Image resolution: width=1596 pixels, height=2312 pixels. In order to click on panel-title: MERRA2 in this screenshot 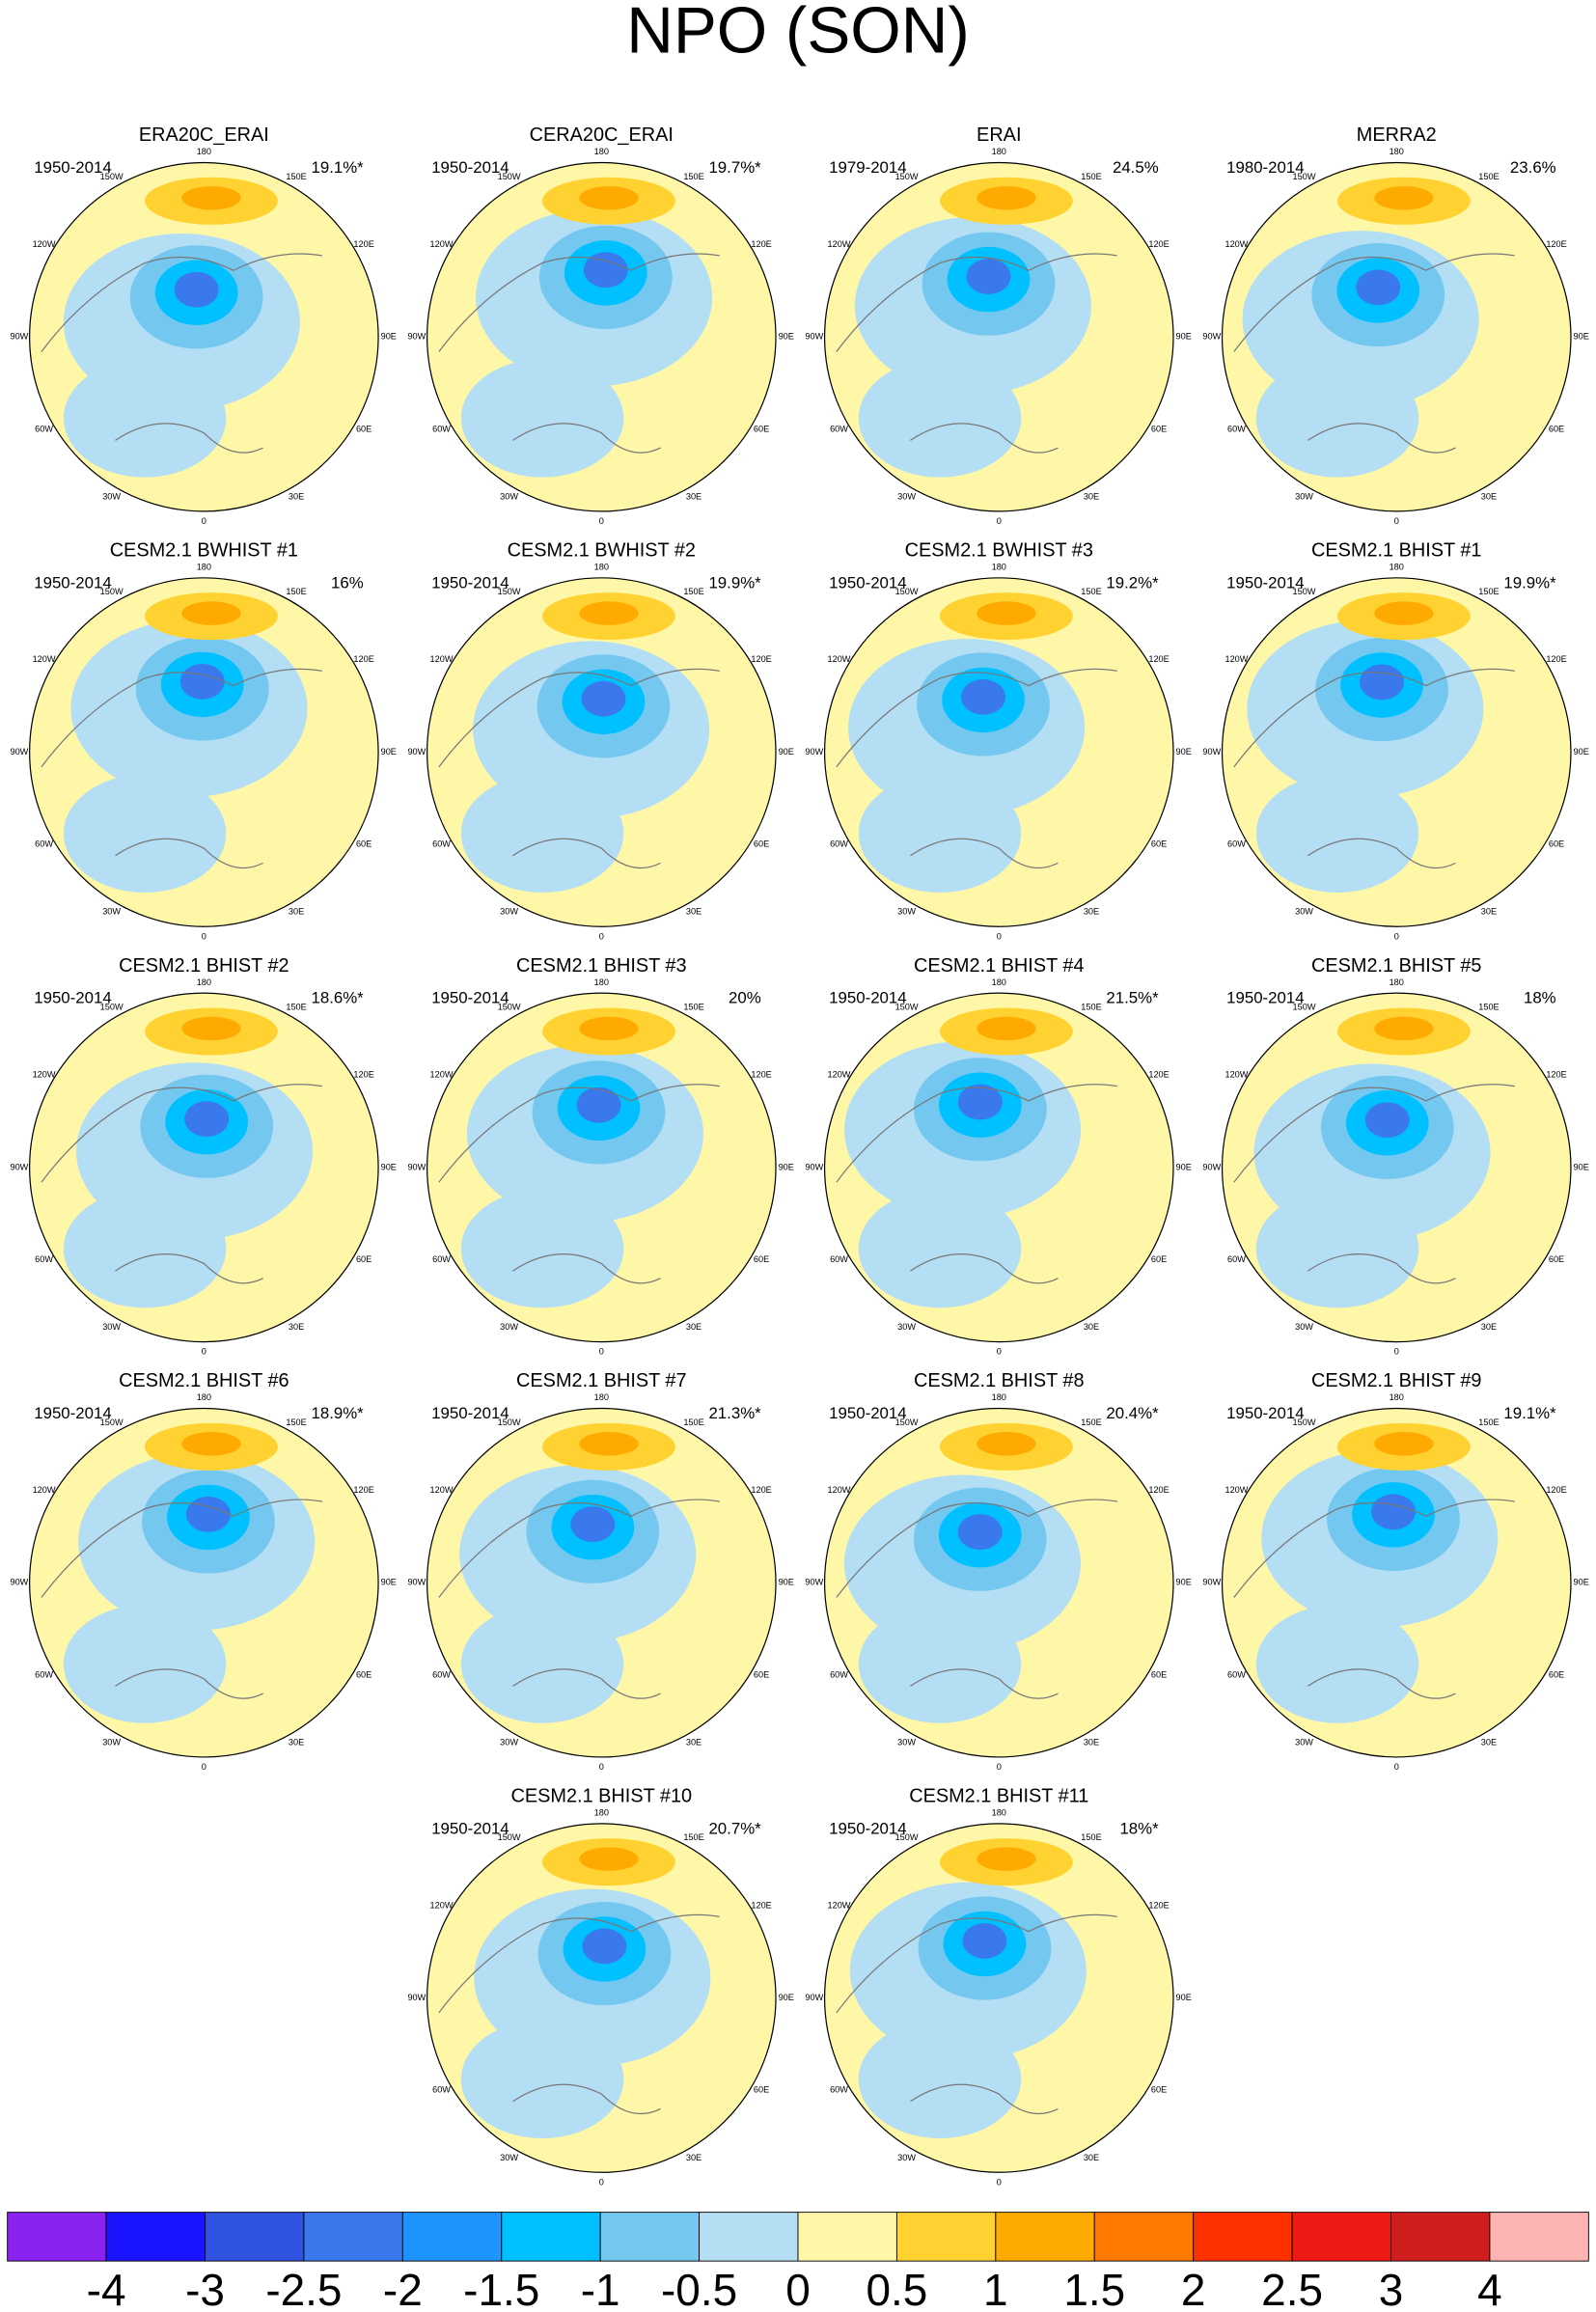, I will do `click(1397, 135)`.